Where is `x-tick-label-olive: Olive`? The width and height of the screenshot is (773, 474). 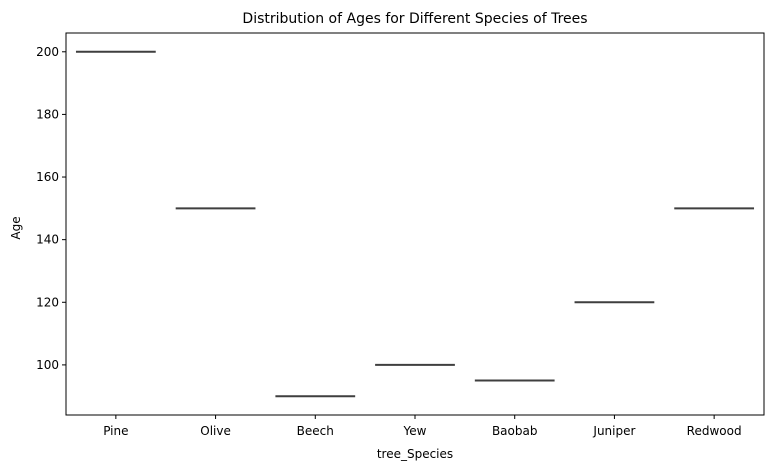 x-tick-label-olive: Olive is located at coordinates (215, 431).